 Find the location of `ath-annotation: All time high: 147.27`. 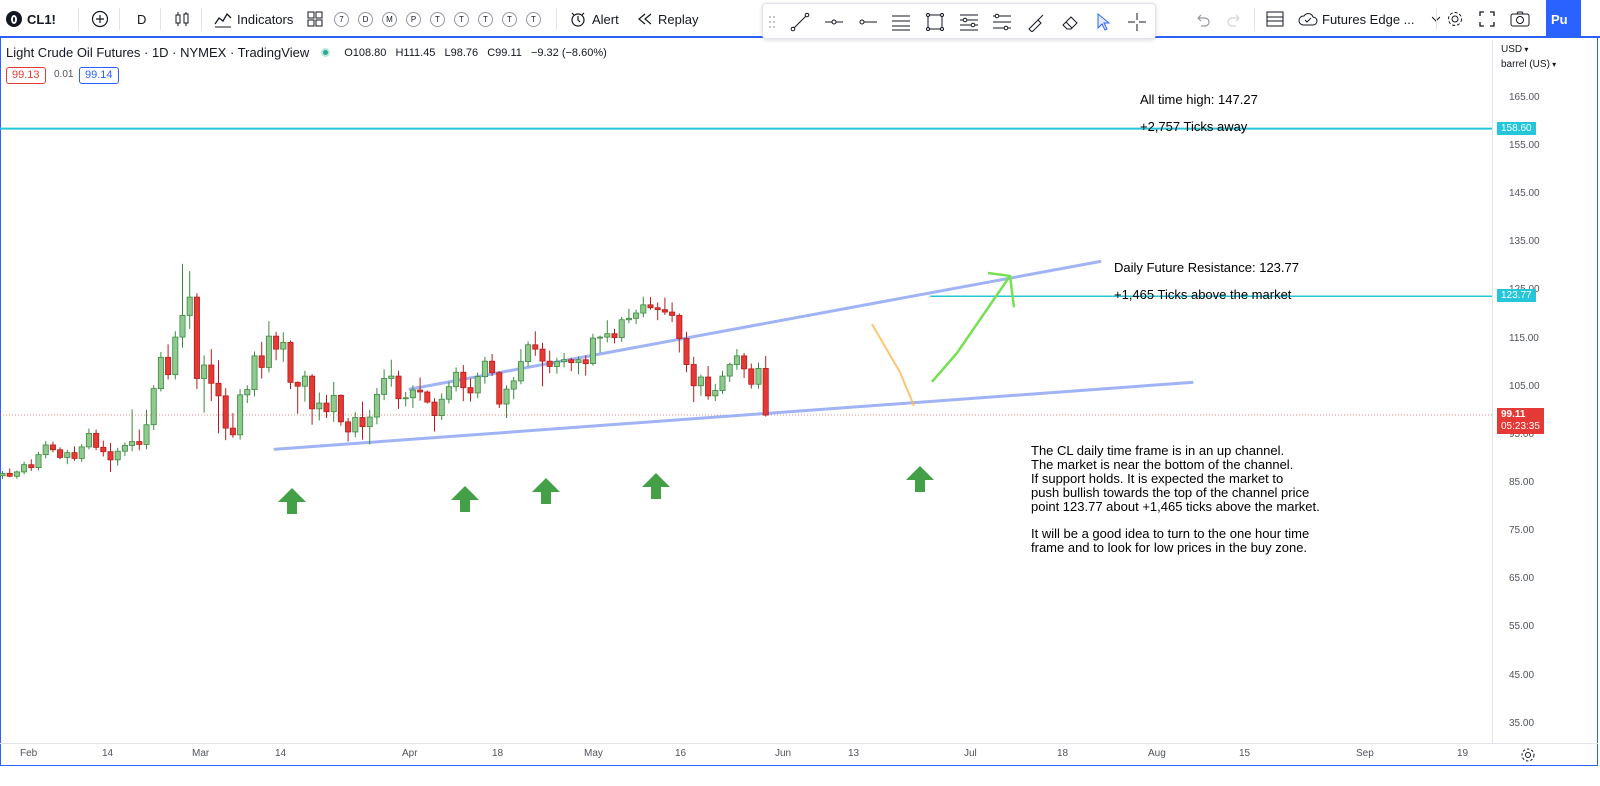

ath-annotation: All time high: 147.27 is located at coordinates (1199, 99).